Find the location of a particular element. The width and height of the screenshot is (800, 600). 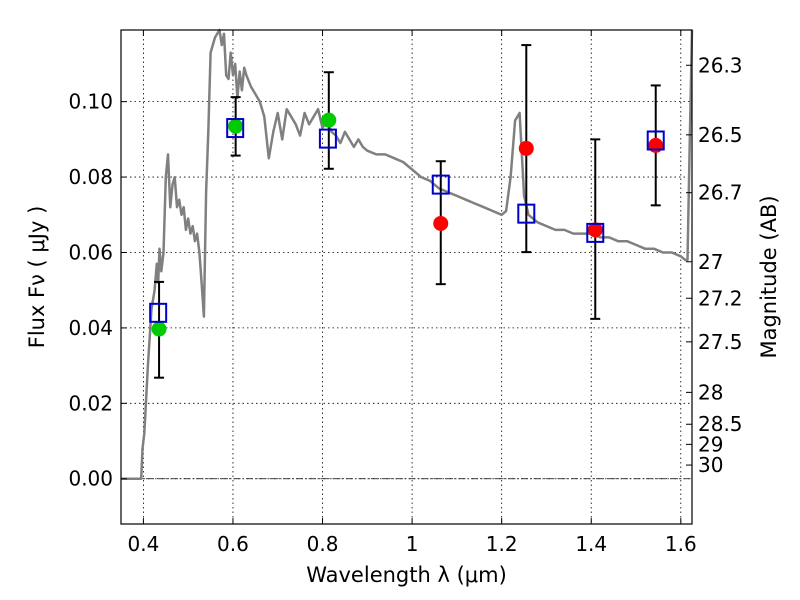

y2-tick-label: 26.3 is located at coordinates (720, 65).